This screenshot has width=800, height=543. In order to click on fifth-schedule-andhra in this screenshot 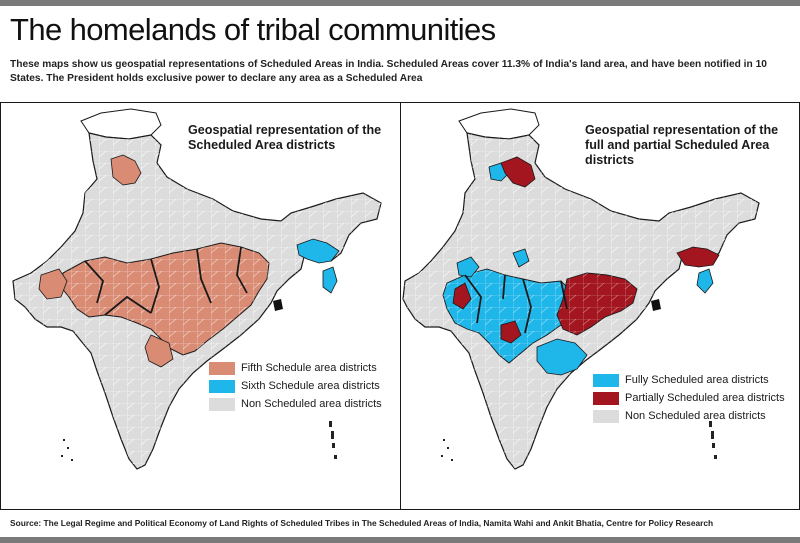, I will do `click(159, 351)`.